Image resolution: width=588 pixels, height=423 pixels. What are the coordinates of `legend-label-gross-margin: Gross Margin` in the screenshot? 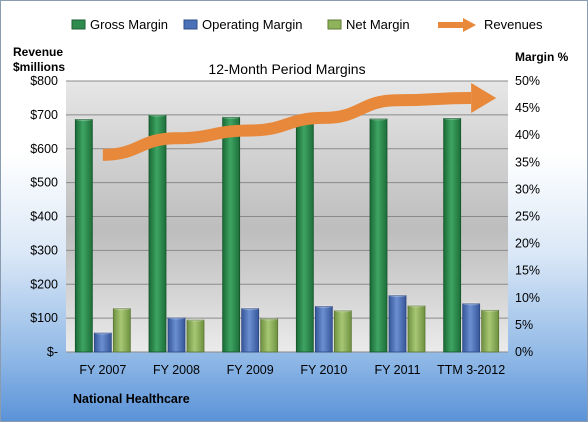 It's located at (129, 24).